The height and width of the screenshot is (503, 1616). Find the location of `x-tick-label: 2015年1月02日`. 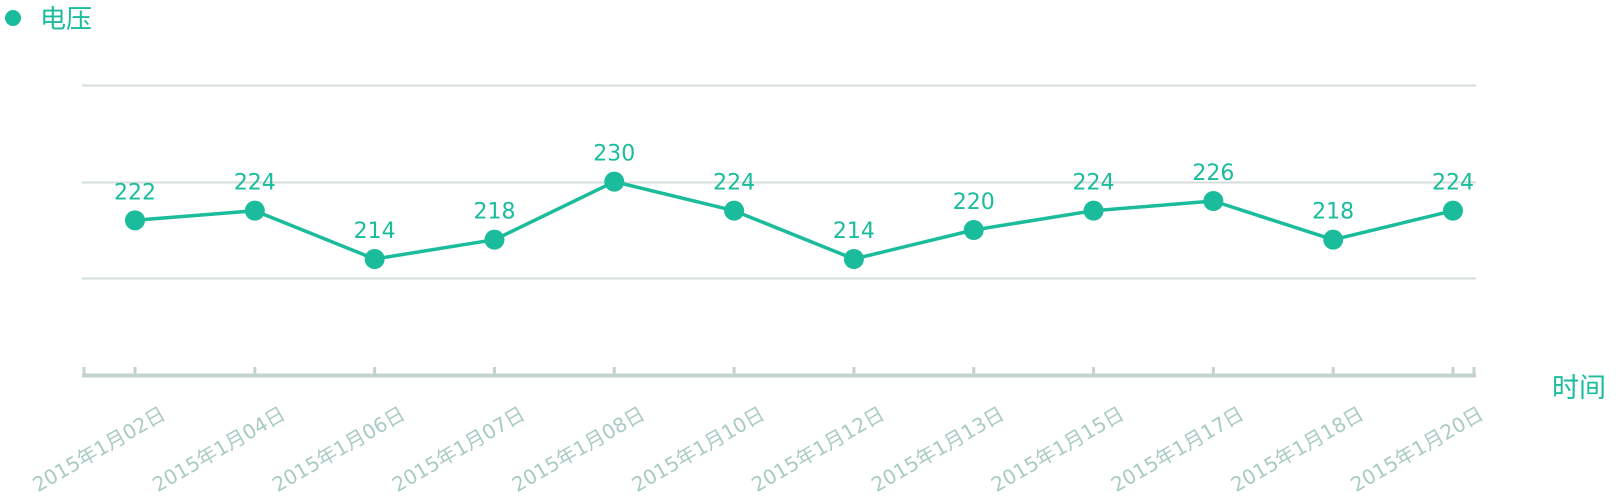

x-tick-label: 2015年1月02日 is located at coordinates (98, 449).